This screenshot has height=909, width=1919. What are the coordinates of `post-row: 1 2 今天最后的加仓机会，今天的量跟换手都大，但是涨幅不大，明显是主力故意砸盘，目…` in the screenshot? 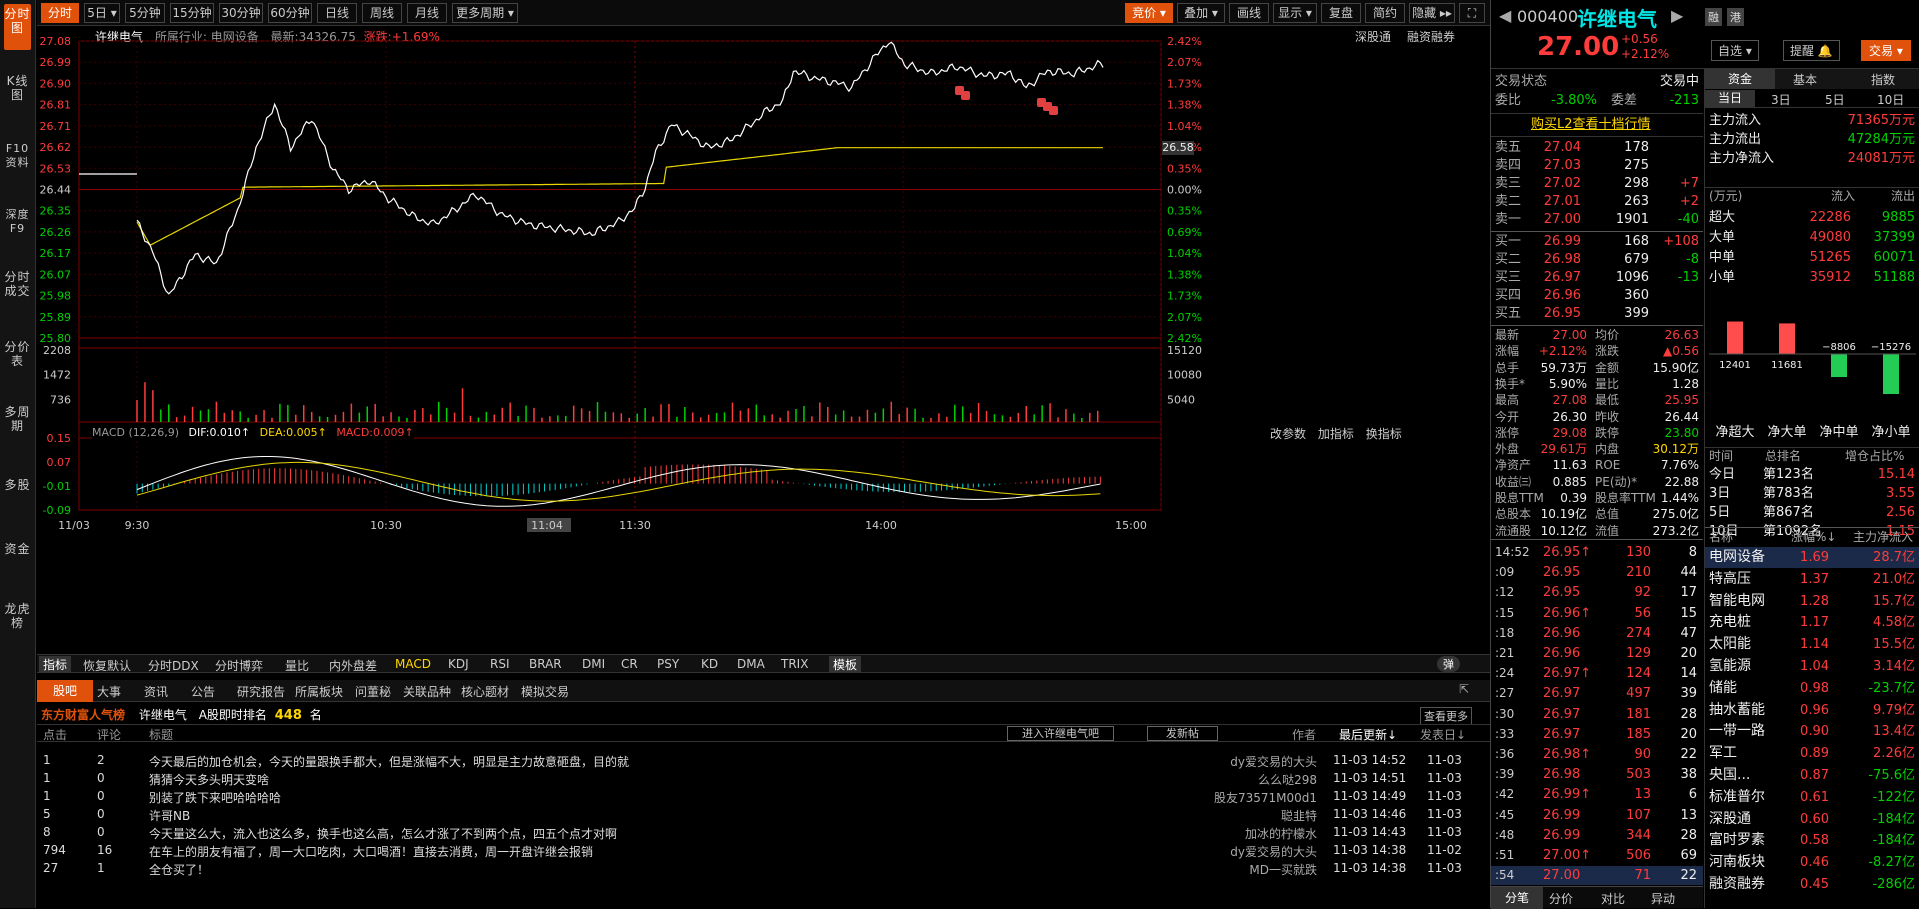 It's located at (757, 762).